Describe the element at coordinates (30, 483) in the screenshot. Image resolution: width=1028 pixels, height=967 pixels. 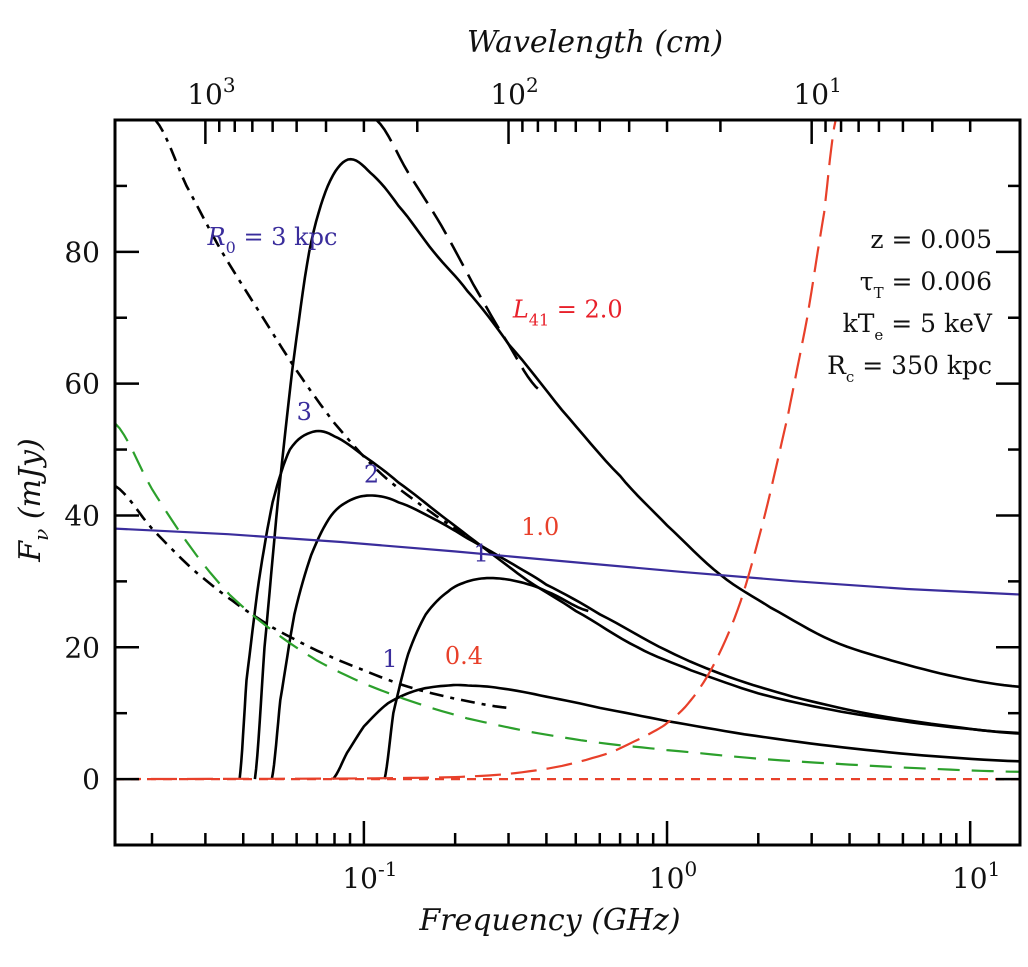
I see `y-axis-title-unit: (mJy)` at that location.